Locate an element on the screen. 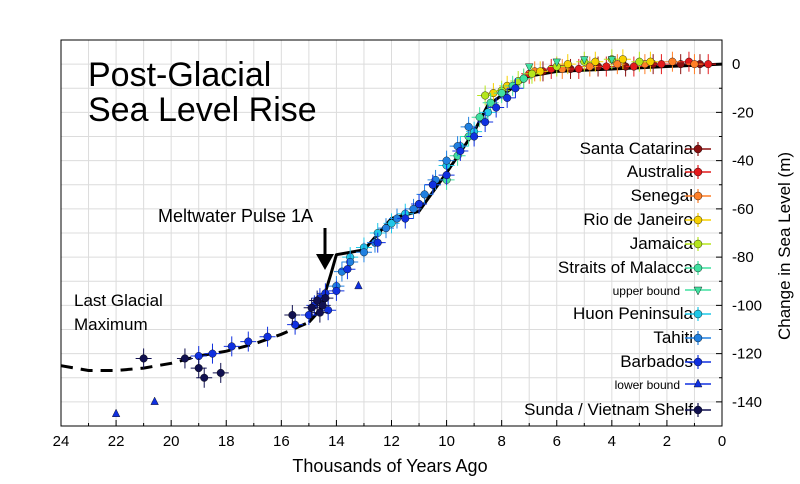  x-tick-label: 22 is located at coordinates (116, 441).